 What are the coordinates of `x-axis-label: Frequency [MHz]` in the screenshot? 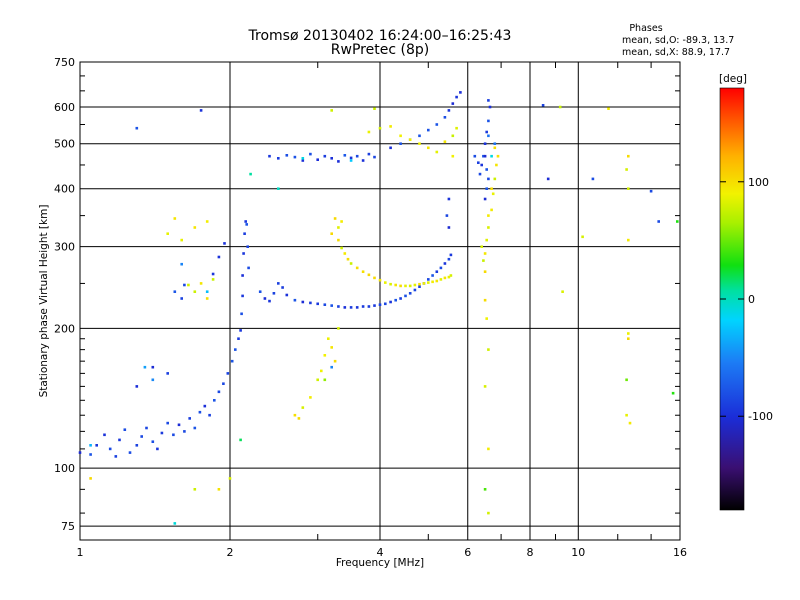 It's located at (380, 563).